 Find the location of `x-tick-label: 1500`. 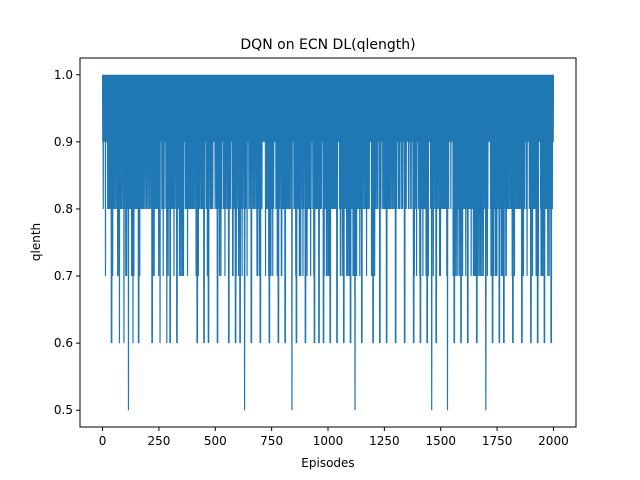

x-tick-label: 1500 is located at coordinates (440, 441).